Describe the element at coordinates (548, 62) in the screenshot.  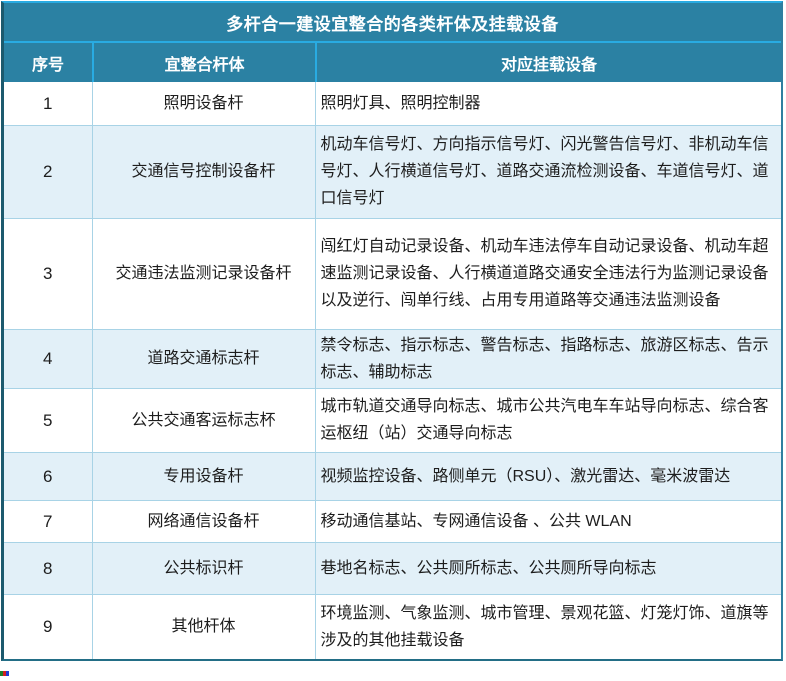
I see `column-header-devices: 对应挂载设备` at that location.